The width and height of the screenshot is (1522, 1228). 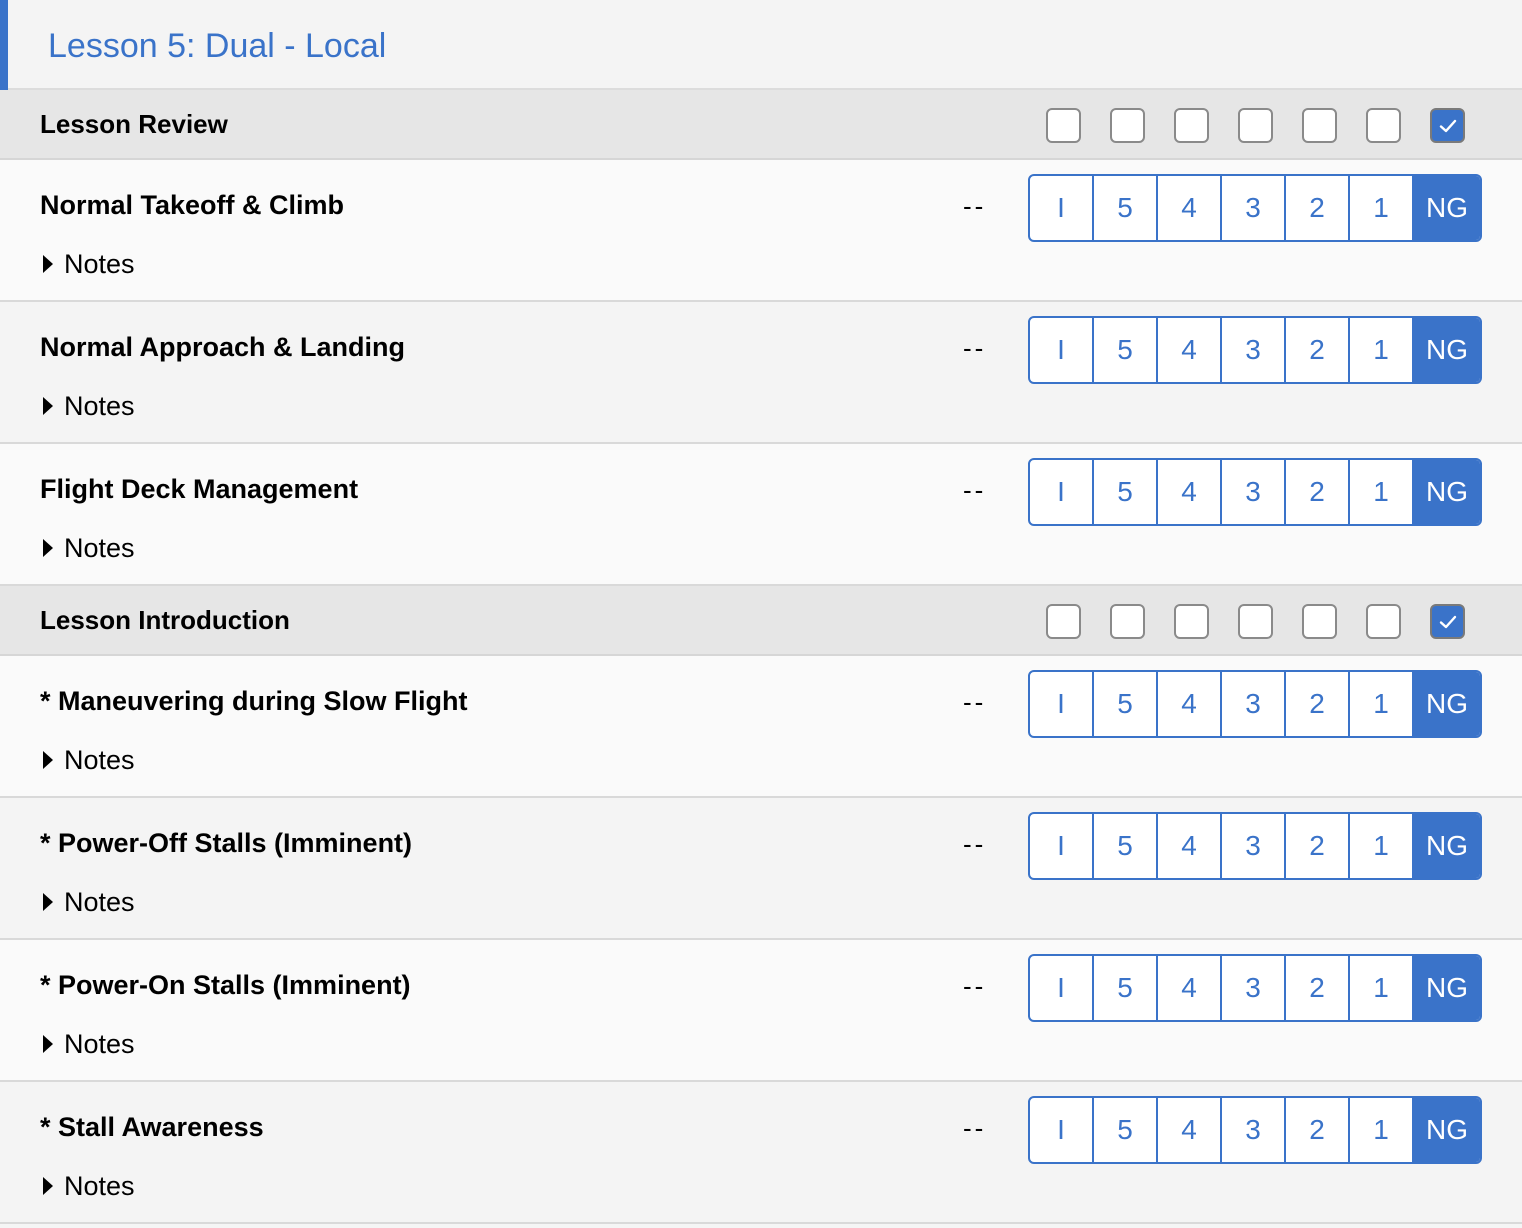 What do you see at coordinates (134, 124) in the screenshot?
I see `section-title: Lesson Review` at bounding box center [134, 124].